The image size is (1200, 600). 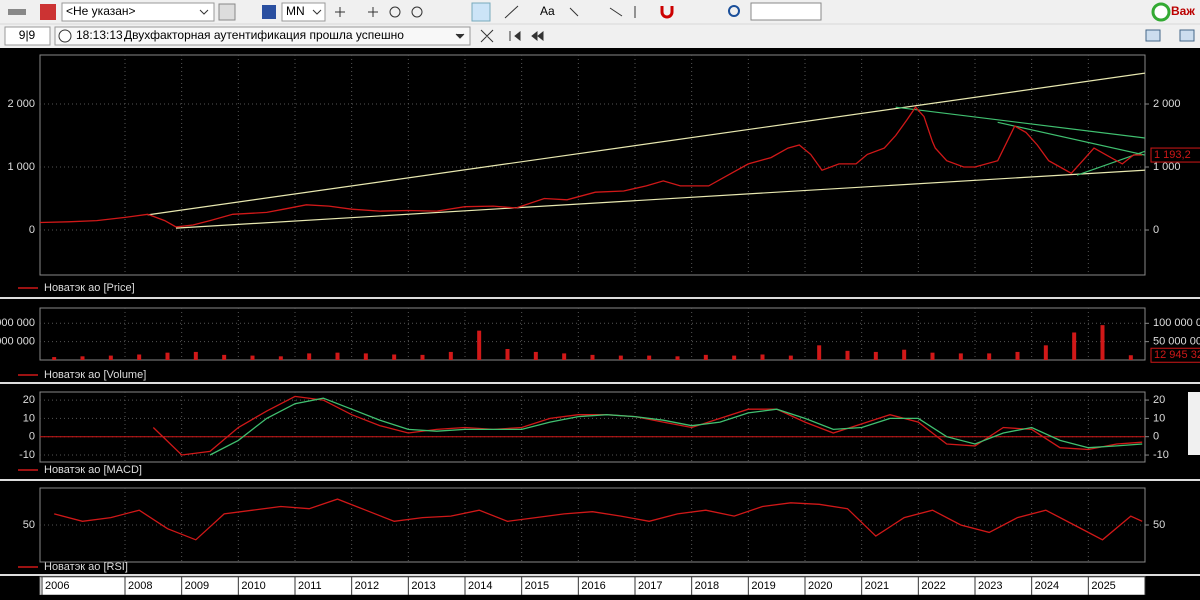 I want to click on legend-label: Новатэк ао [Price], so click(x=89, y=288).